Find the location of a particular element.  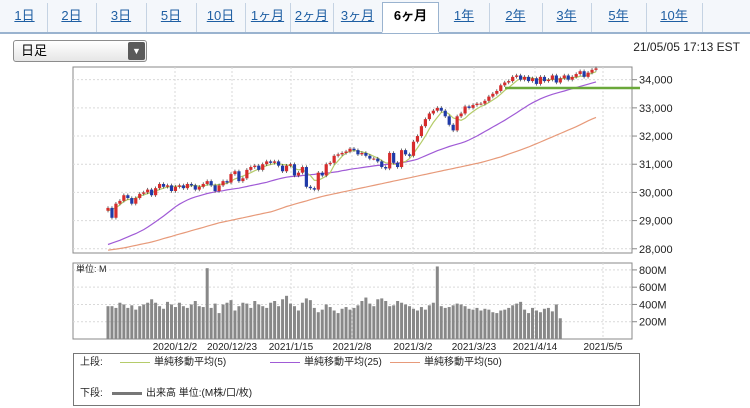

chevron-down-icon: ▼ is located at coordinates (136, 51).